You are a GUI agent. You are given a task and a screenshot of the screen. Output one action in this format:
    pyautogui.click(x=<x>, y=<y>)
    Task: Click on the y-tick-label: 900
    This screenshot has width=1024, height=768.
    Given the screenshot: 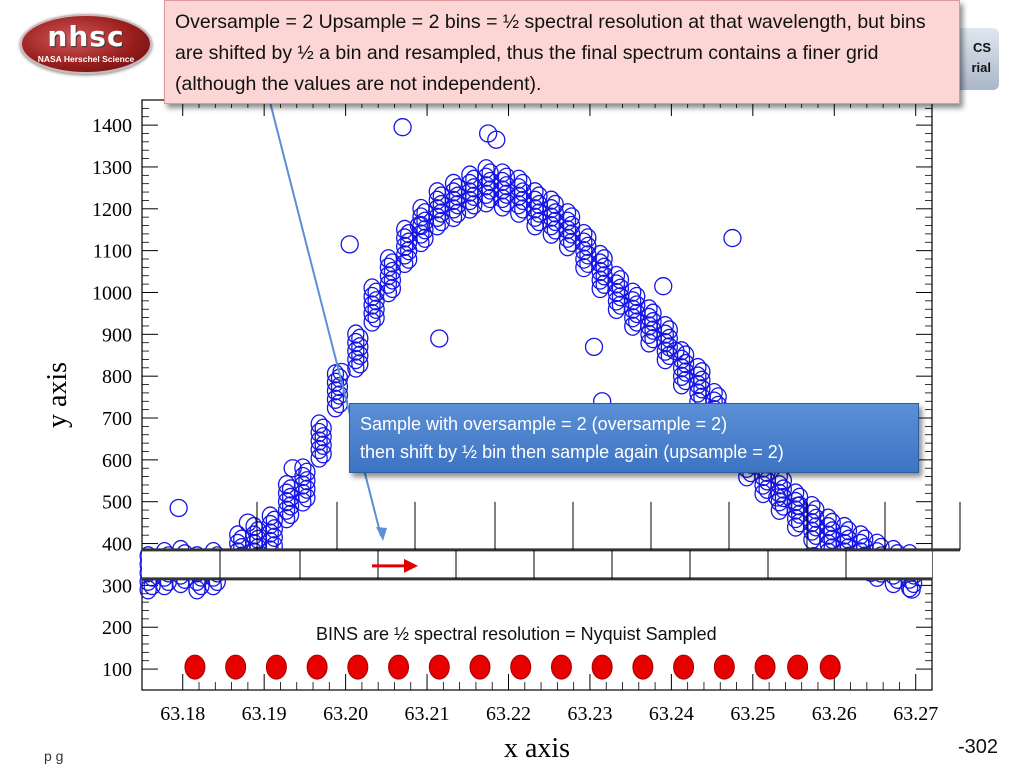 What is the action you would take?
    pyautogui.click(x=117, y=335)
    